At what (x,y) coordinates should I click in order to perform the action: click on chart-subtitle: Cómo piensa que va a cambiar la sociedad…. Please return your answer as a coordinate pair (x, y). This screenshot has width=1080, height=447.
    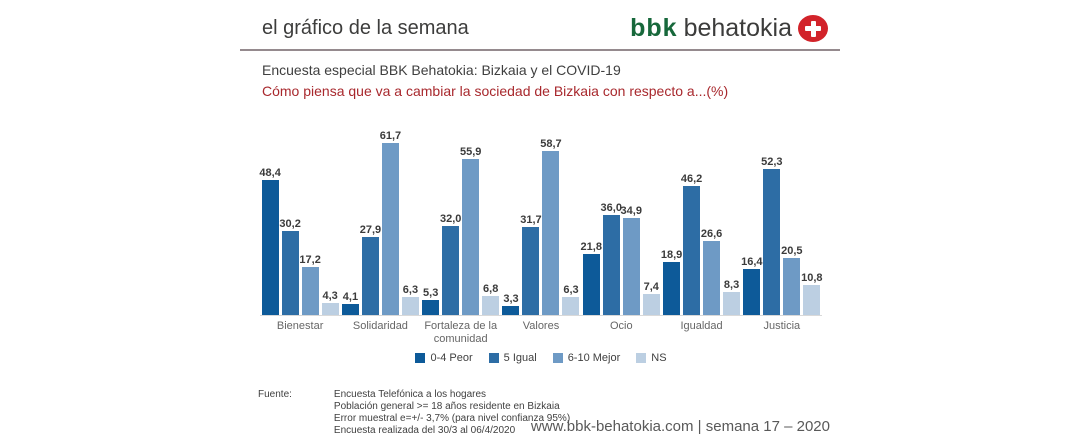
    Looking at the image, I should click on (495, 91).